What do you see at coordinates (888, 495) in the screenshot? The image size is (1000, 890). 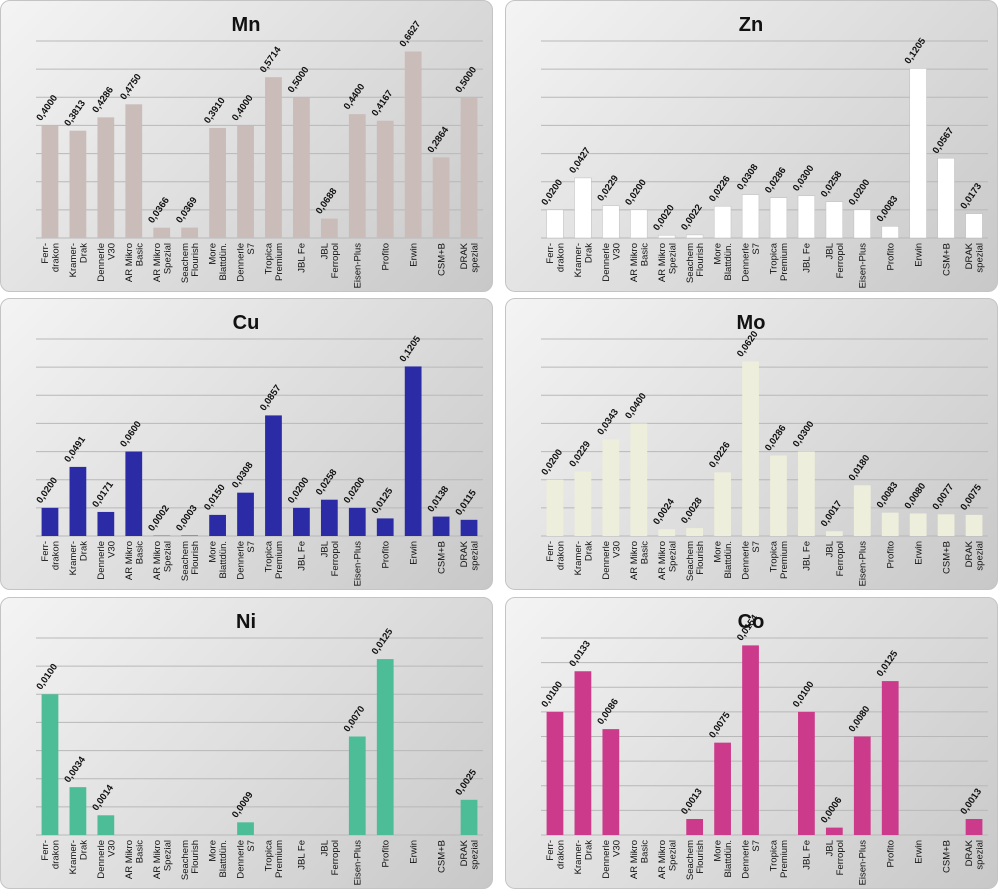 I see `value-label: 0,0083` at bounding box center [888, 495].